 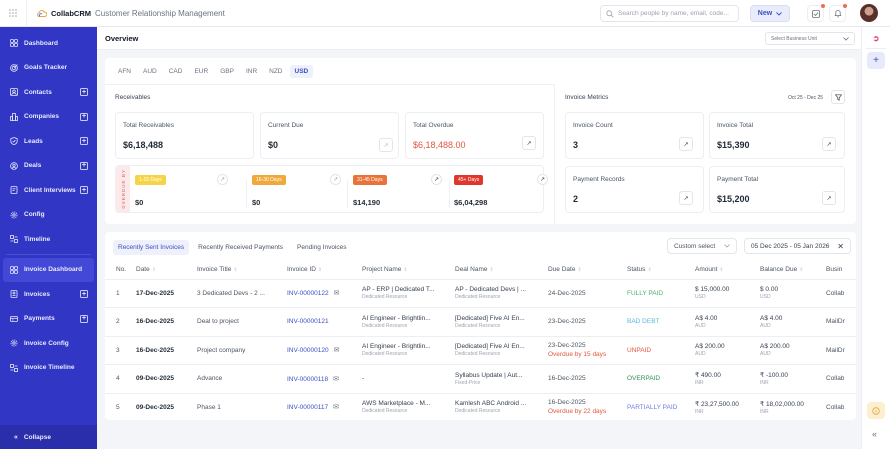 I want to click on sidebar-item-deals: Deals +, so click(x=48, y=166).